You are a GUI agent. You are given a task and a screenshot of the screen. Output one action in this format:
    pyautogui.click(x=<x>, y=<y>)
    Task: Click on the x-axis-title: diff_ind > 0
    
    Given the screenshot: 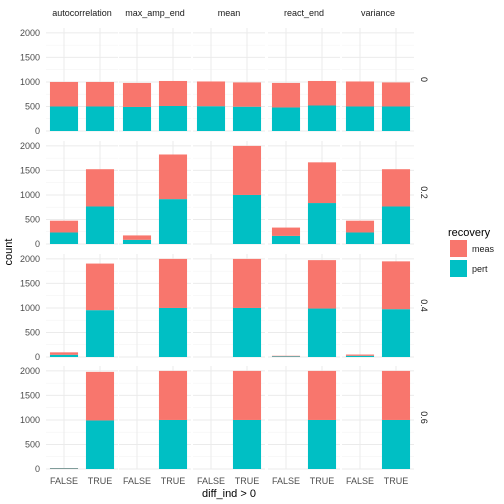 What is the action you would take?
    pyautogui.click(x=229, y=494)
    